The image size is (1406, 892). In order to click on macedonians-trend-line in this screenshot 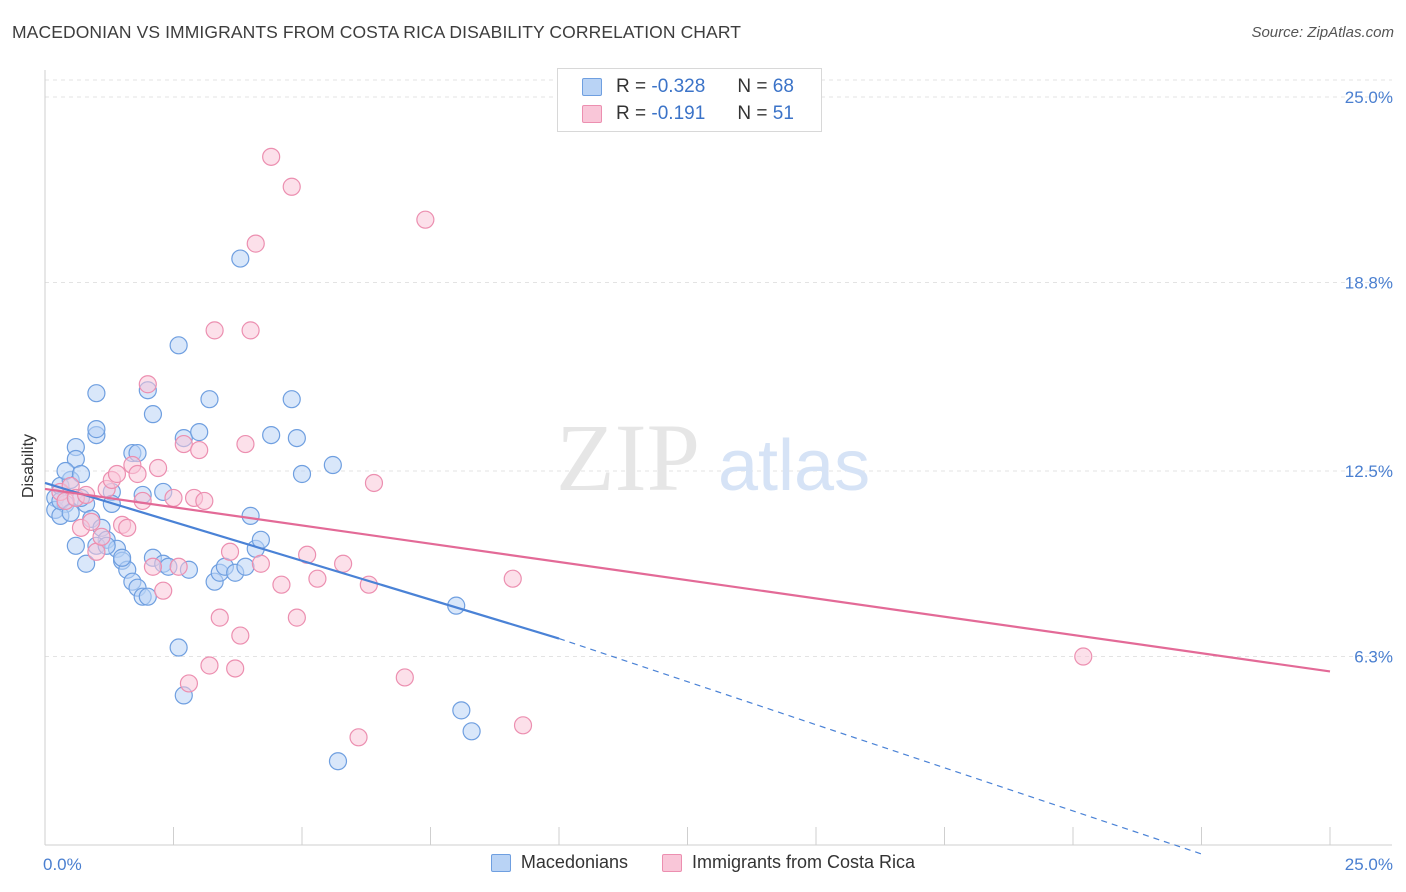, I will do `click(302, 560)`.